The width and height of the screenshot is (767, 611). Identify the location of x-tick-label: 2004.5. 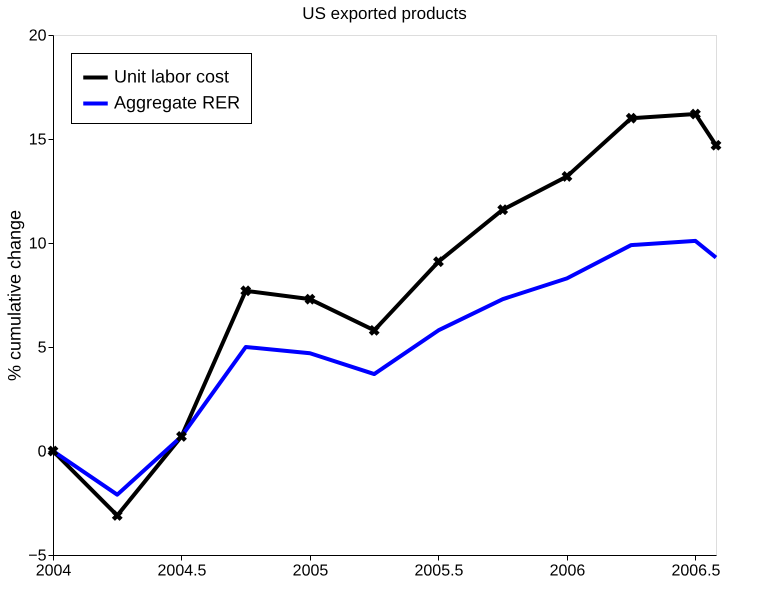
(182, 571).